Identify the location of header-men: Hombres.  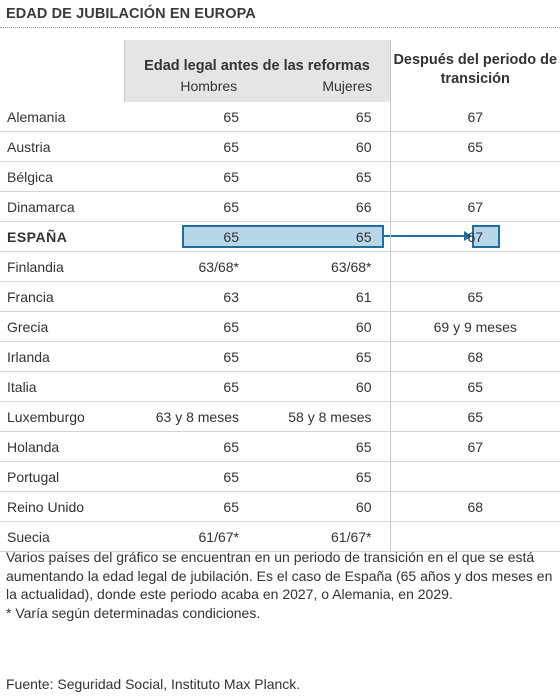
(190, 89).